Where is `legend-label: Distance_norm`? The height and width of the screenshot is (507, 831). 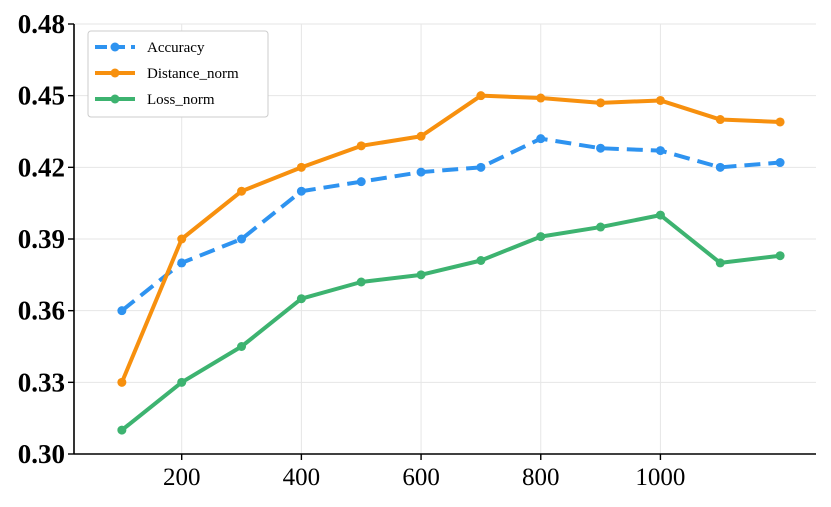 legend-label: Distance_norm is located at coordinates (193, 74).